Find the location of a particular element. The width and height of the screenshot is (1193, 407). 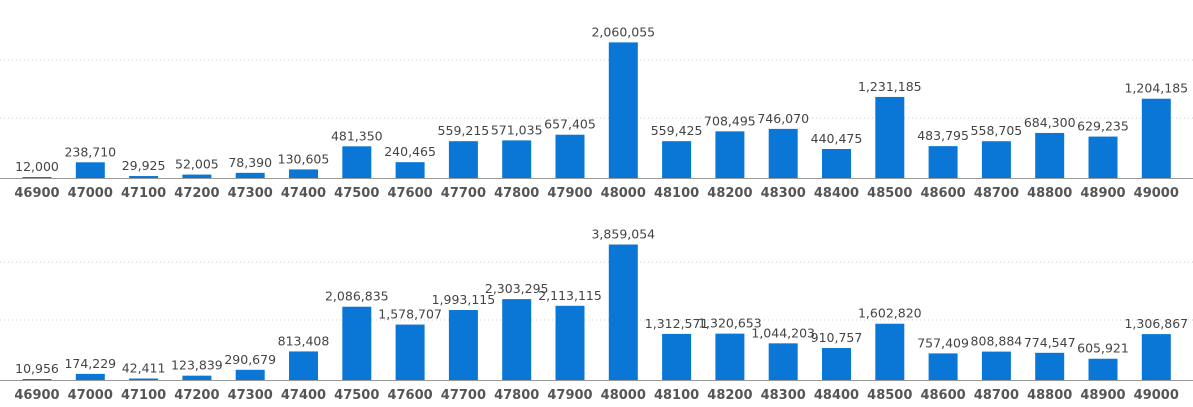

x-tick-label: 47300 is located at coordinates (250, 193).